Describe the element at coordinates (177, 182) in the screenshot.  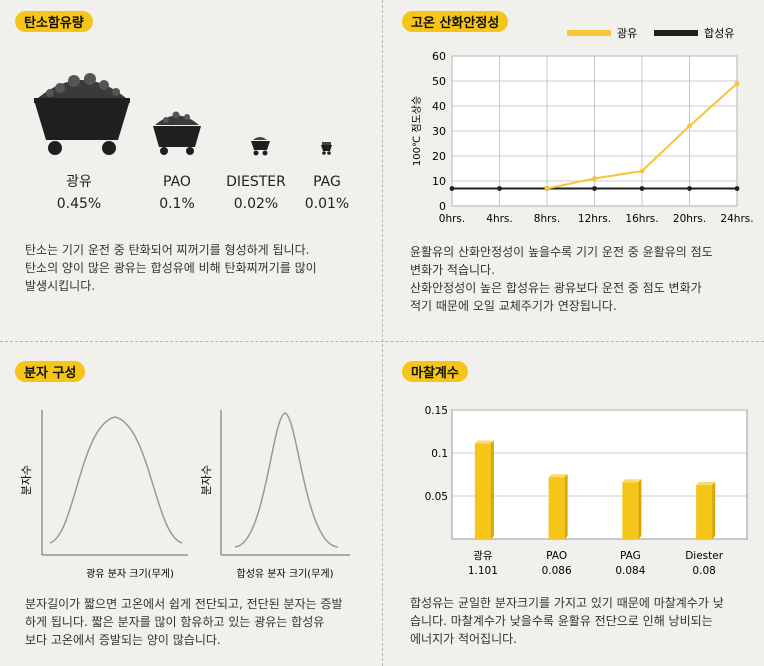
I see `cart-name: PAO` at that location.